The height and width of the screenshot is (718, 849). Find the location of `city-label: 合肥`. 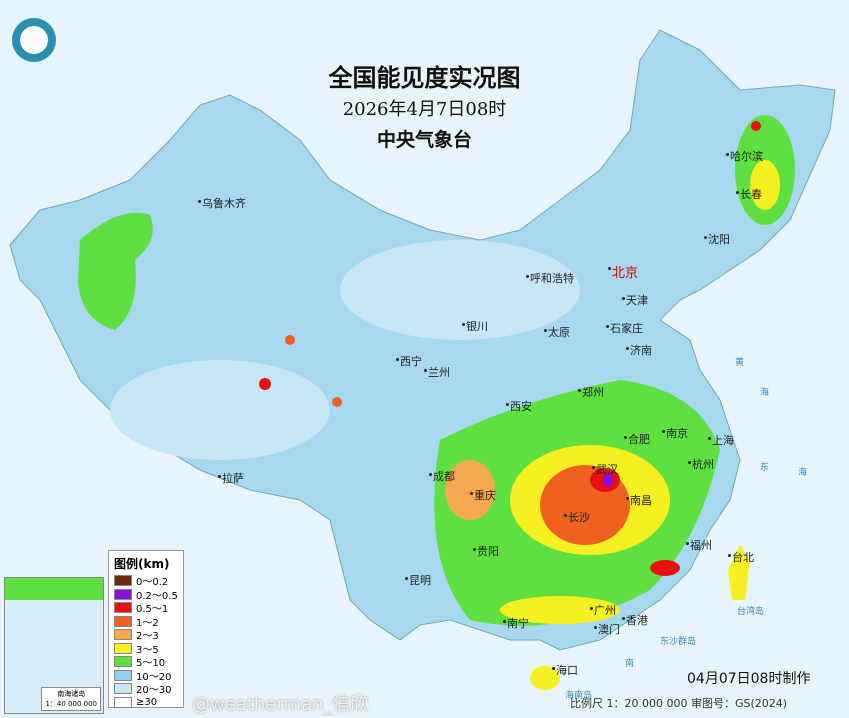

city-label: 合肥 is located at coordinates (637, 439).